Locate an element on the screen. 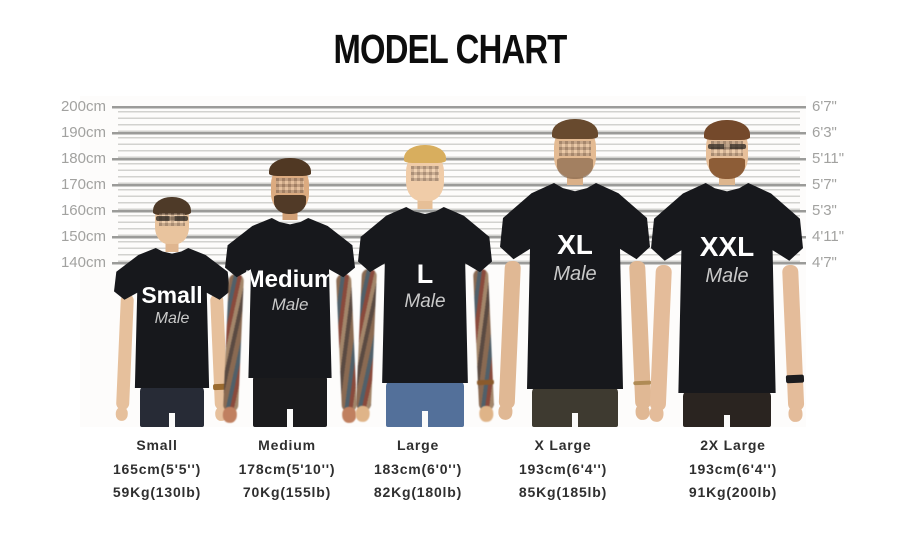 The image size is (900, 551). model-figure-xxlarge: XXL Male is located at coordinates (727, 273).